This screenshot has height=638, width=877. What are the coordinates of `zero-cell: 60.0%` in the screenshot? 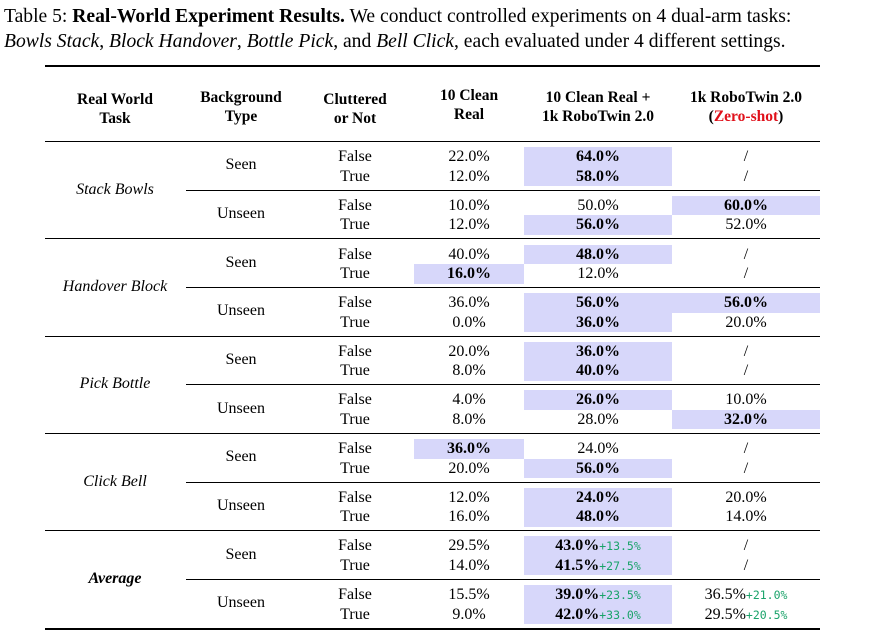 It's located at (746, 205).